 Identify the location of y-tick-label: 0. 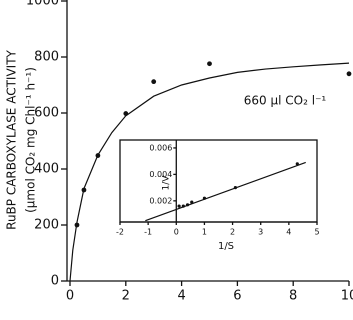
(55, 281).